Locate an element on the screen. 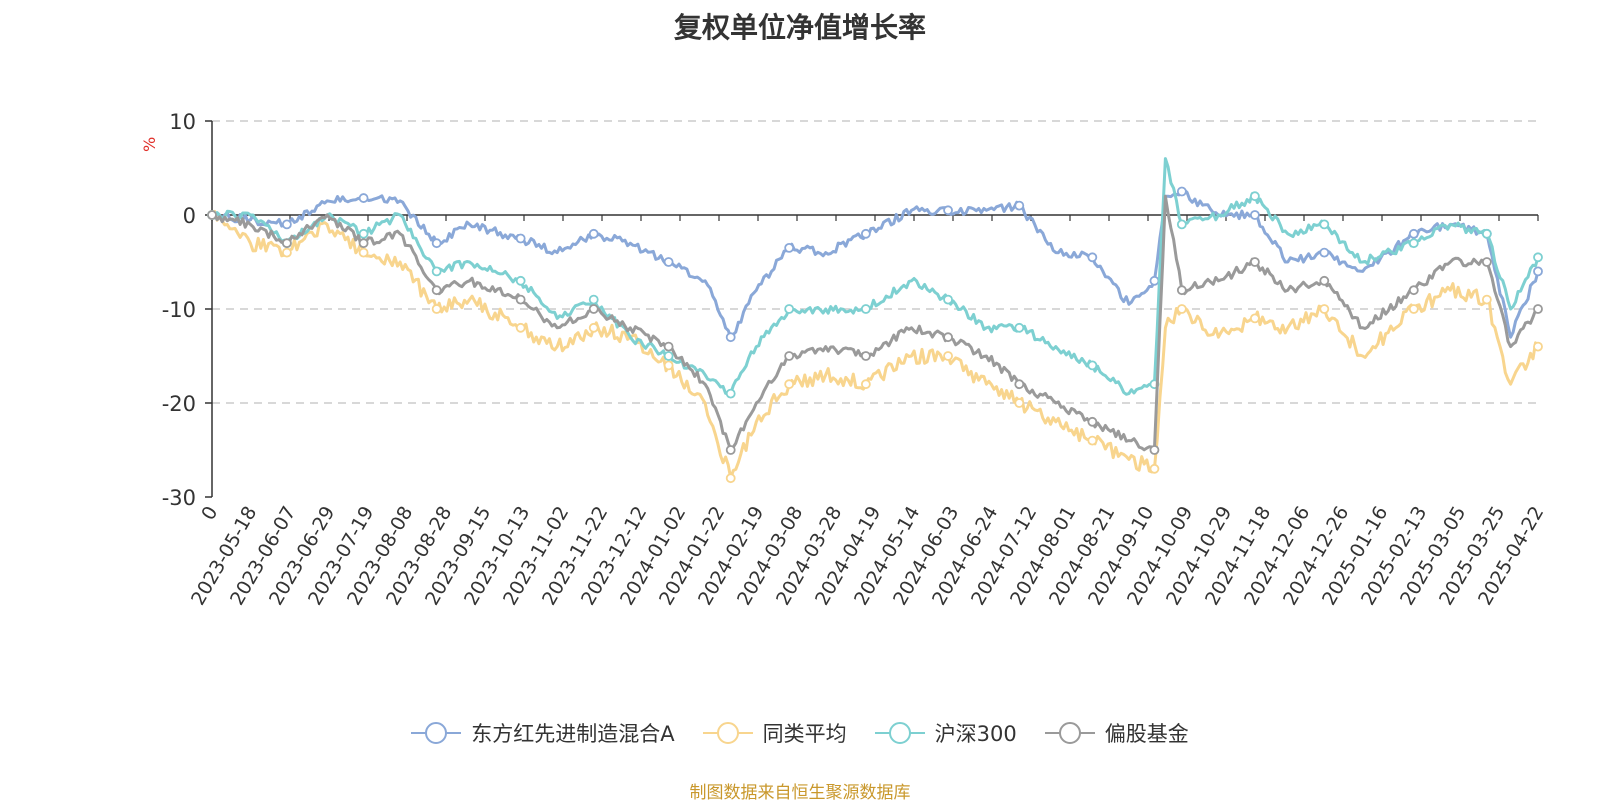  chart-legend: 东方红先进制造混合A 同类平均 沪深300 偏股基金 is located at coordinates (800, 733).